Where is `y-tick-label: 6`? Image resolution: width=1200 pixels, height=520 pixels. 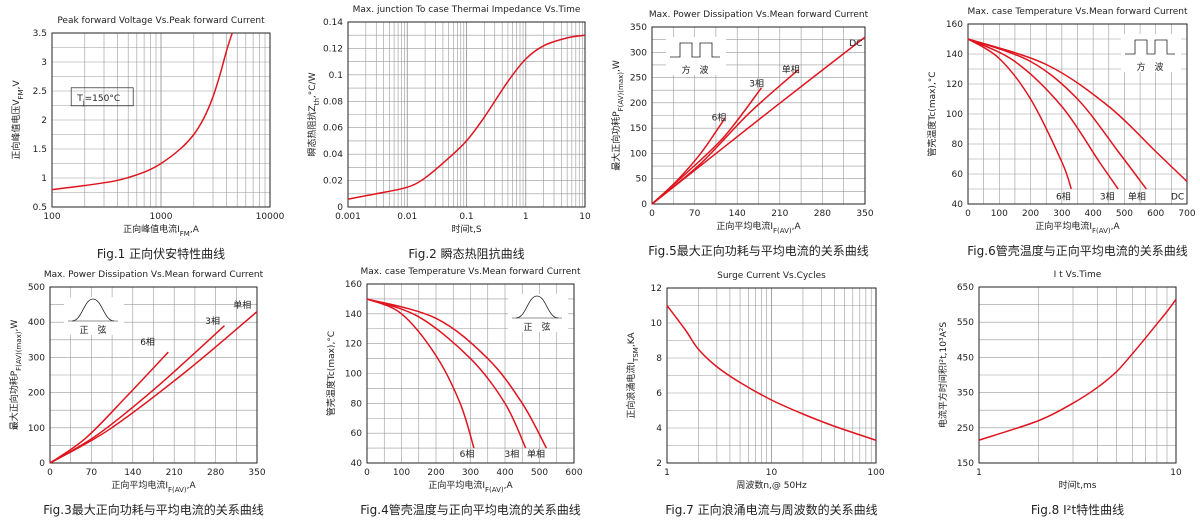
y-tick-label: 6 is located at coordinates (659, 394).